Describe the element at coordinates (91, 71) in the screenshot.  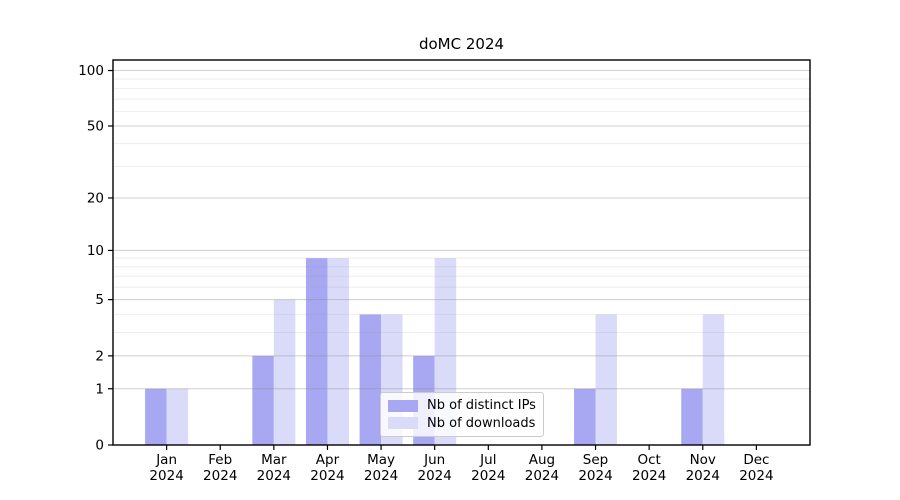
I see `y-tick-label: 100` at that location.